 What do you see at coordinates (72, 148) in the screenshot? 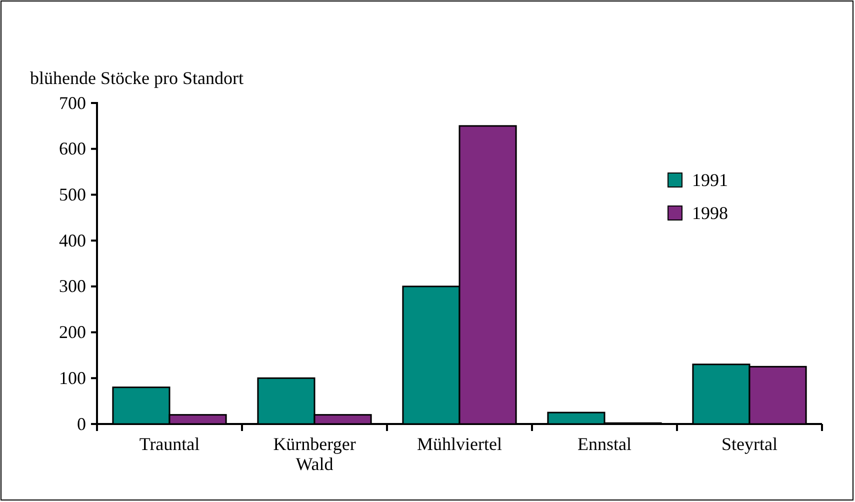
I see `y-tick-label: 600` at bounding box center [72, 148].